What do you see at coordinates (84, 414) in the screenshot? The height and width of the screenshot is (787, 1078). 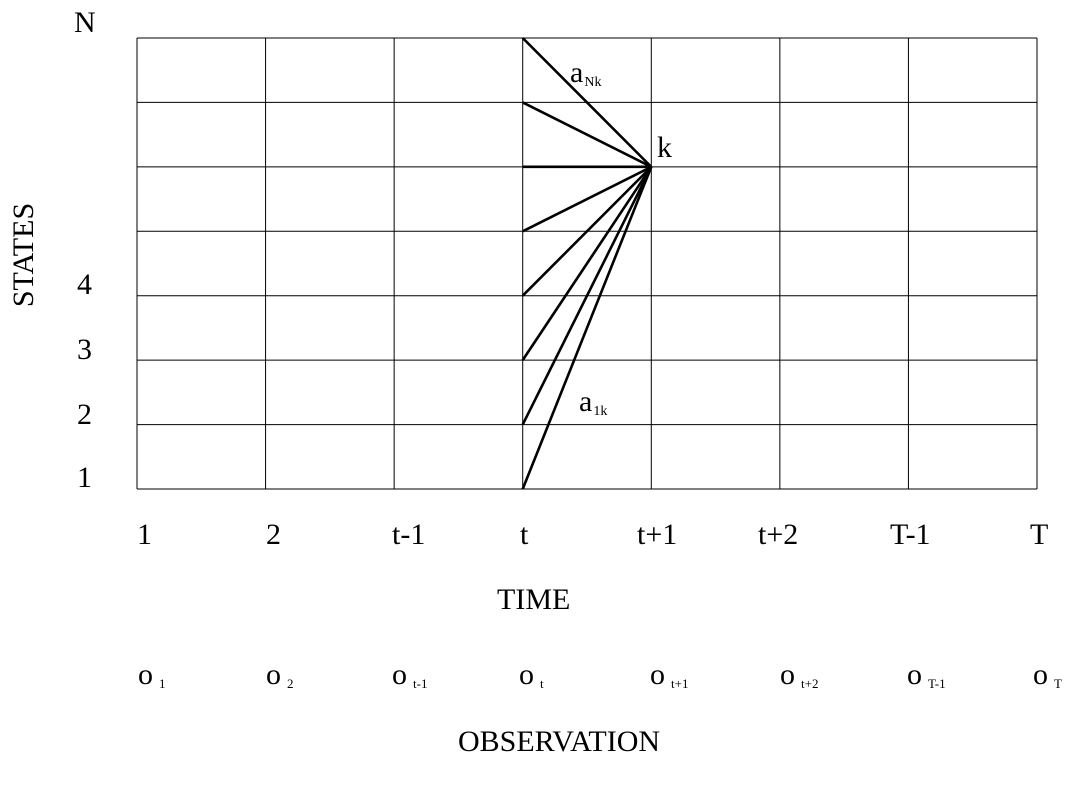 I see `state-label-2: 2` at bounding box center [84, 414].